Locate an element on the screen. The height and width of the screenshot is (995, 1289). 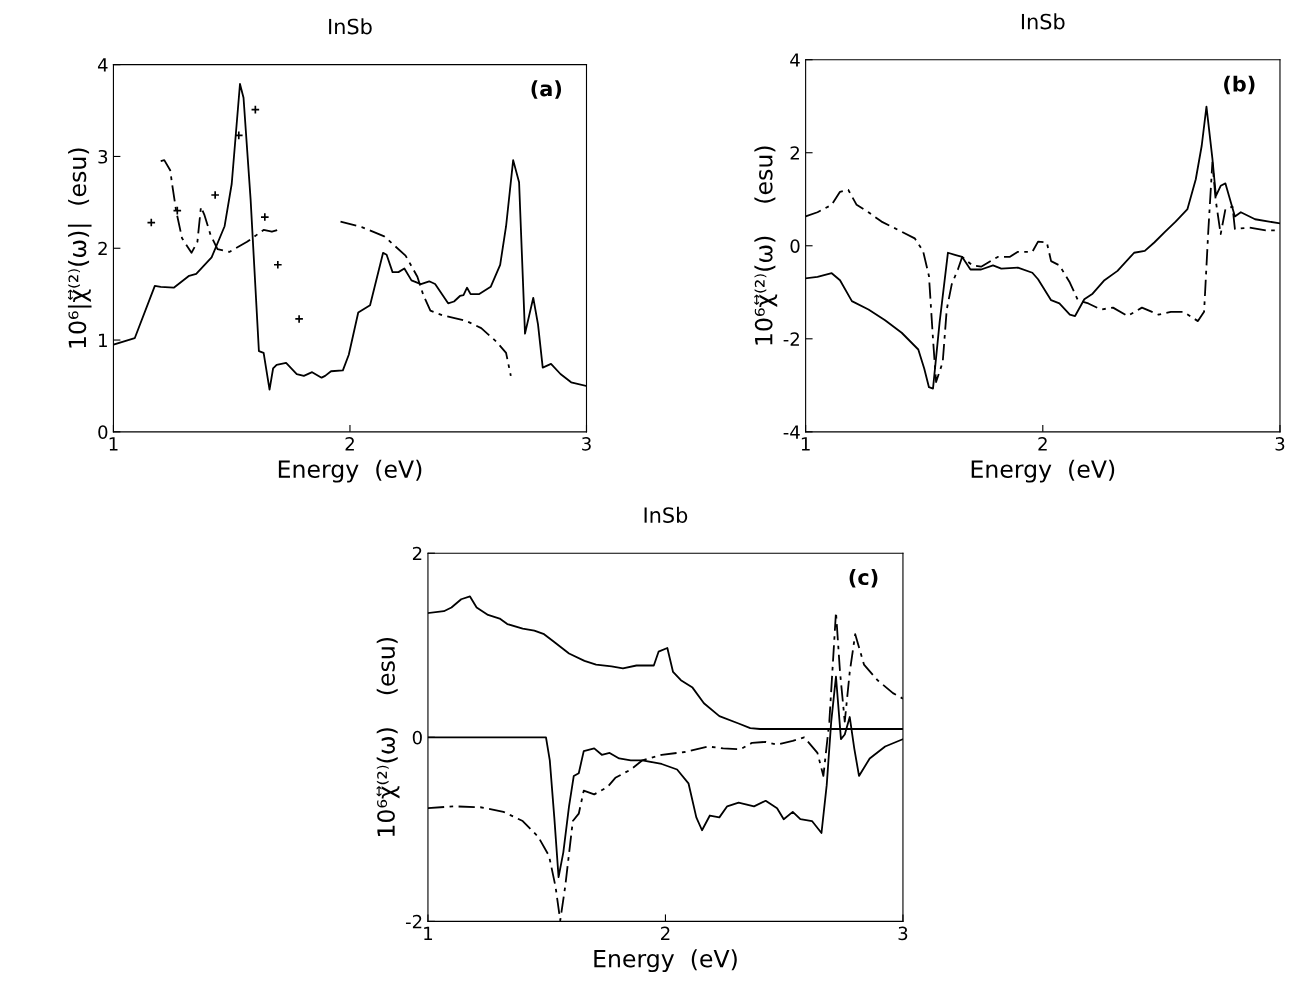
annotation: (b) is located at coordinates (1239, 85).